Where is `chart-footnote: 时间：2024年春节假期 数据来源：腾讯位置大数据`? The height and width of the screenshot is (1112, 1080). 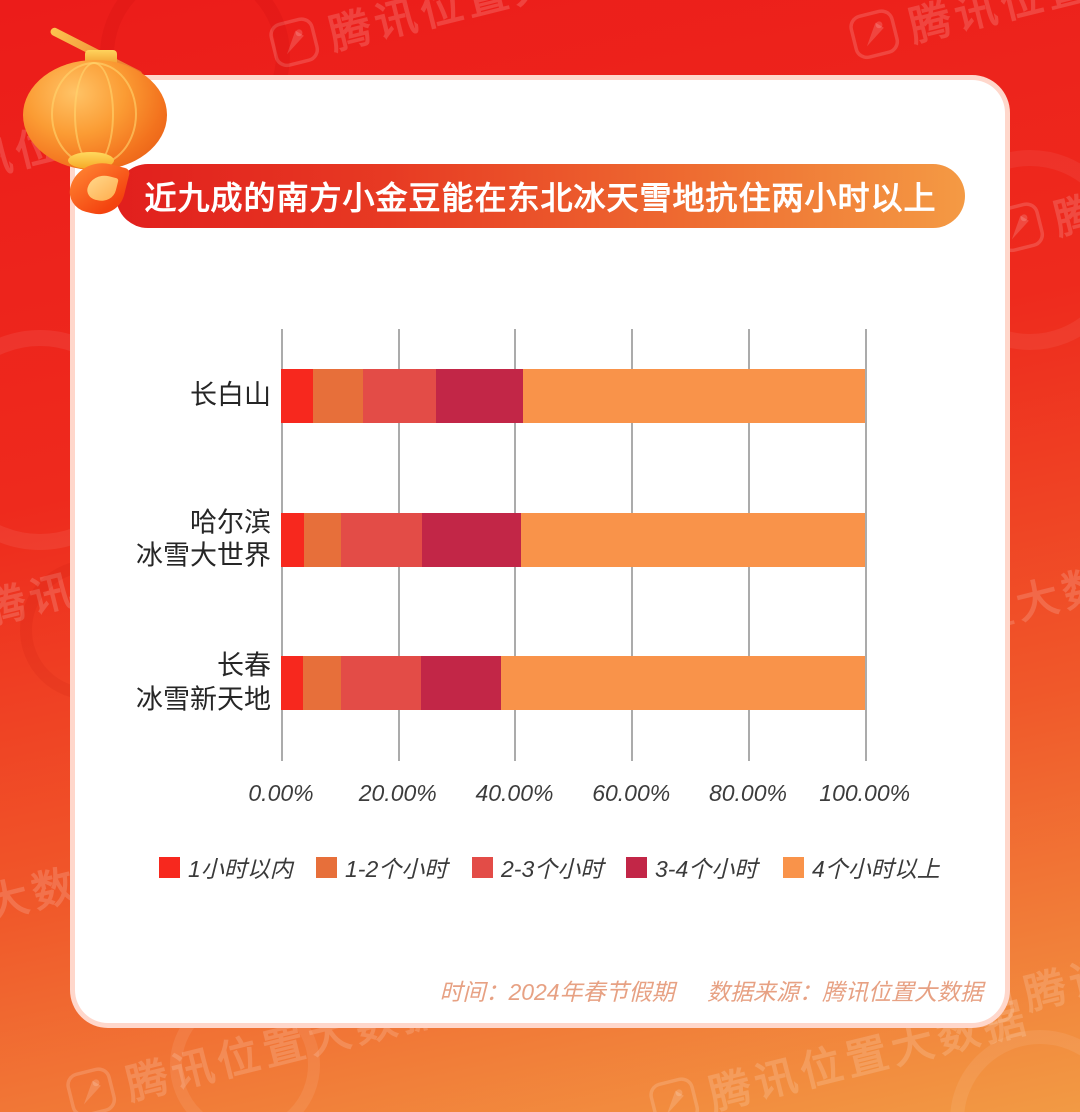 chart-footnote: 时间：2024年春节假期 数据来源：腾讯位置大数据 is located at coordinates (711, 990).